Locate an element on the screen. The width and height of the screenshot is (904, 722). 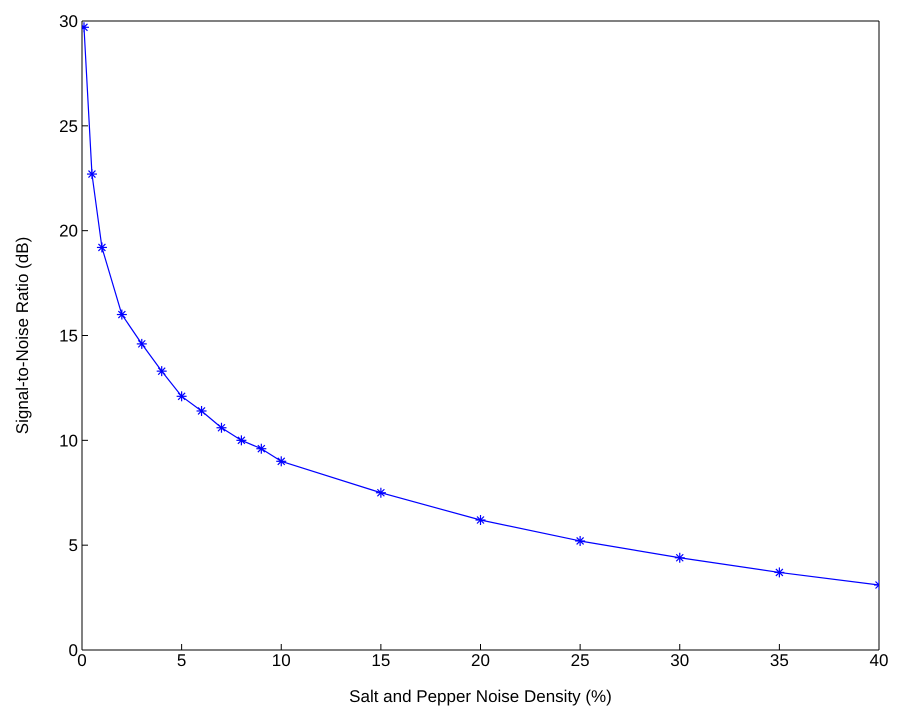
x-tick-label: 40 is located at coordinates (879, 660).